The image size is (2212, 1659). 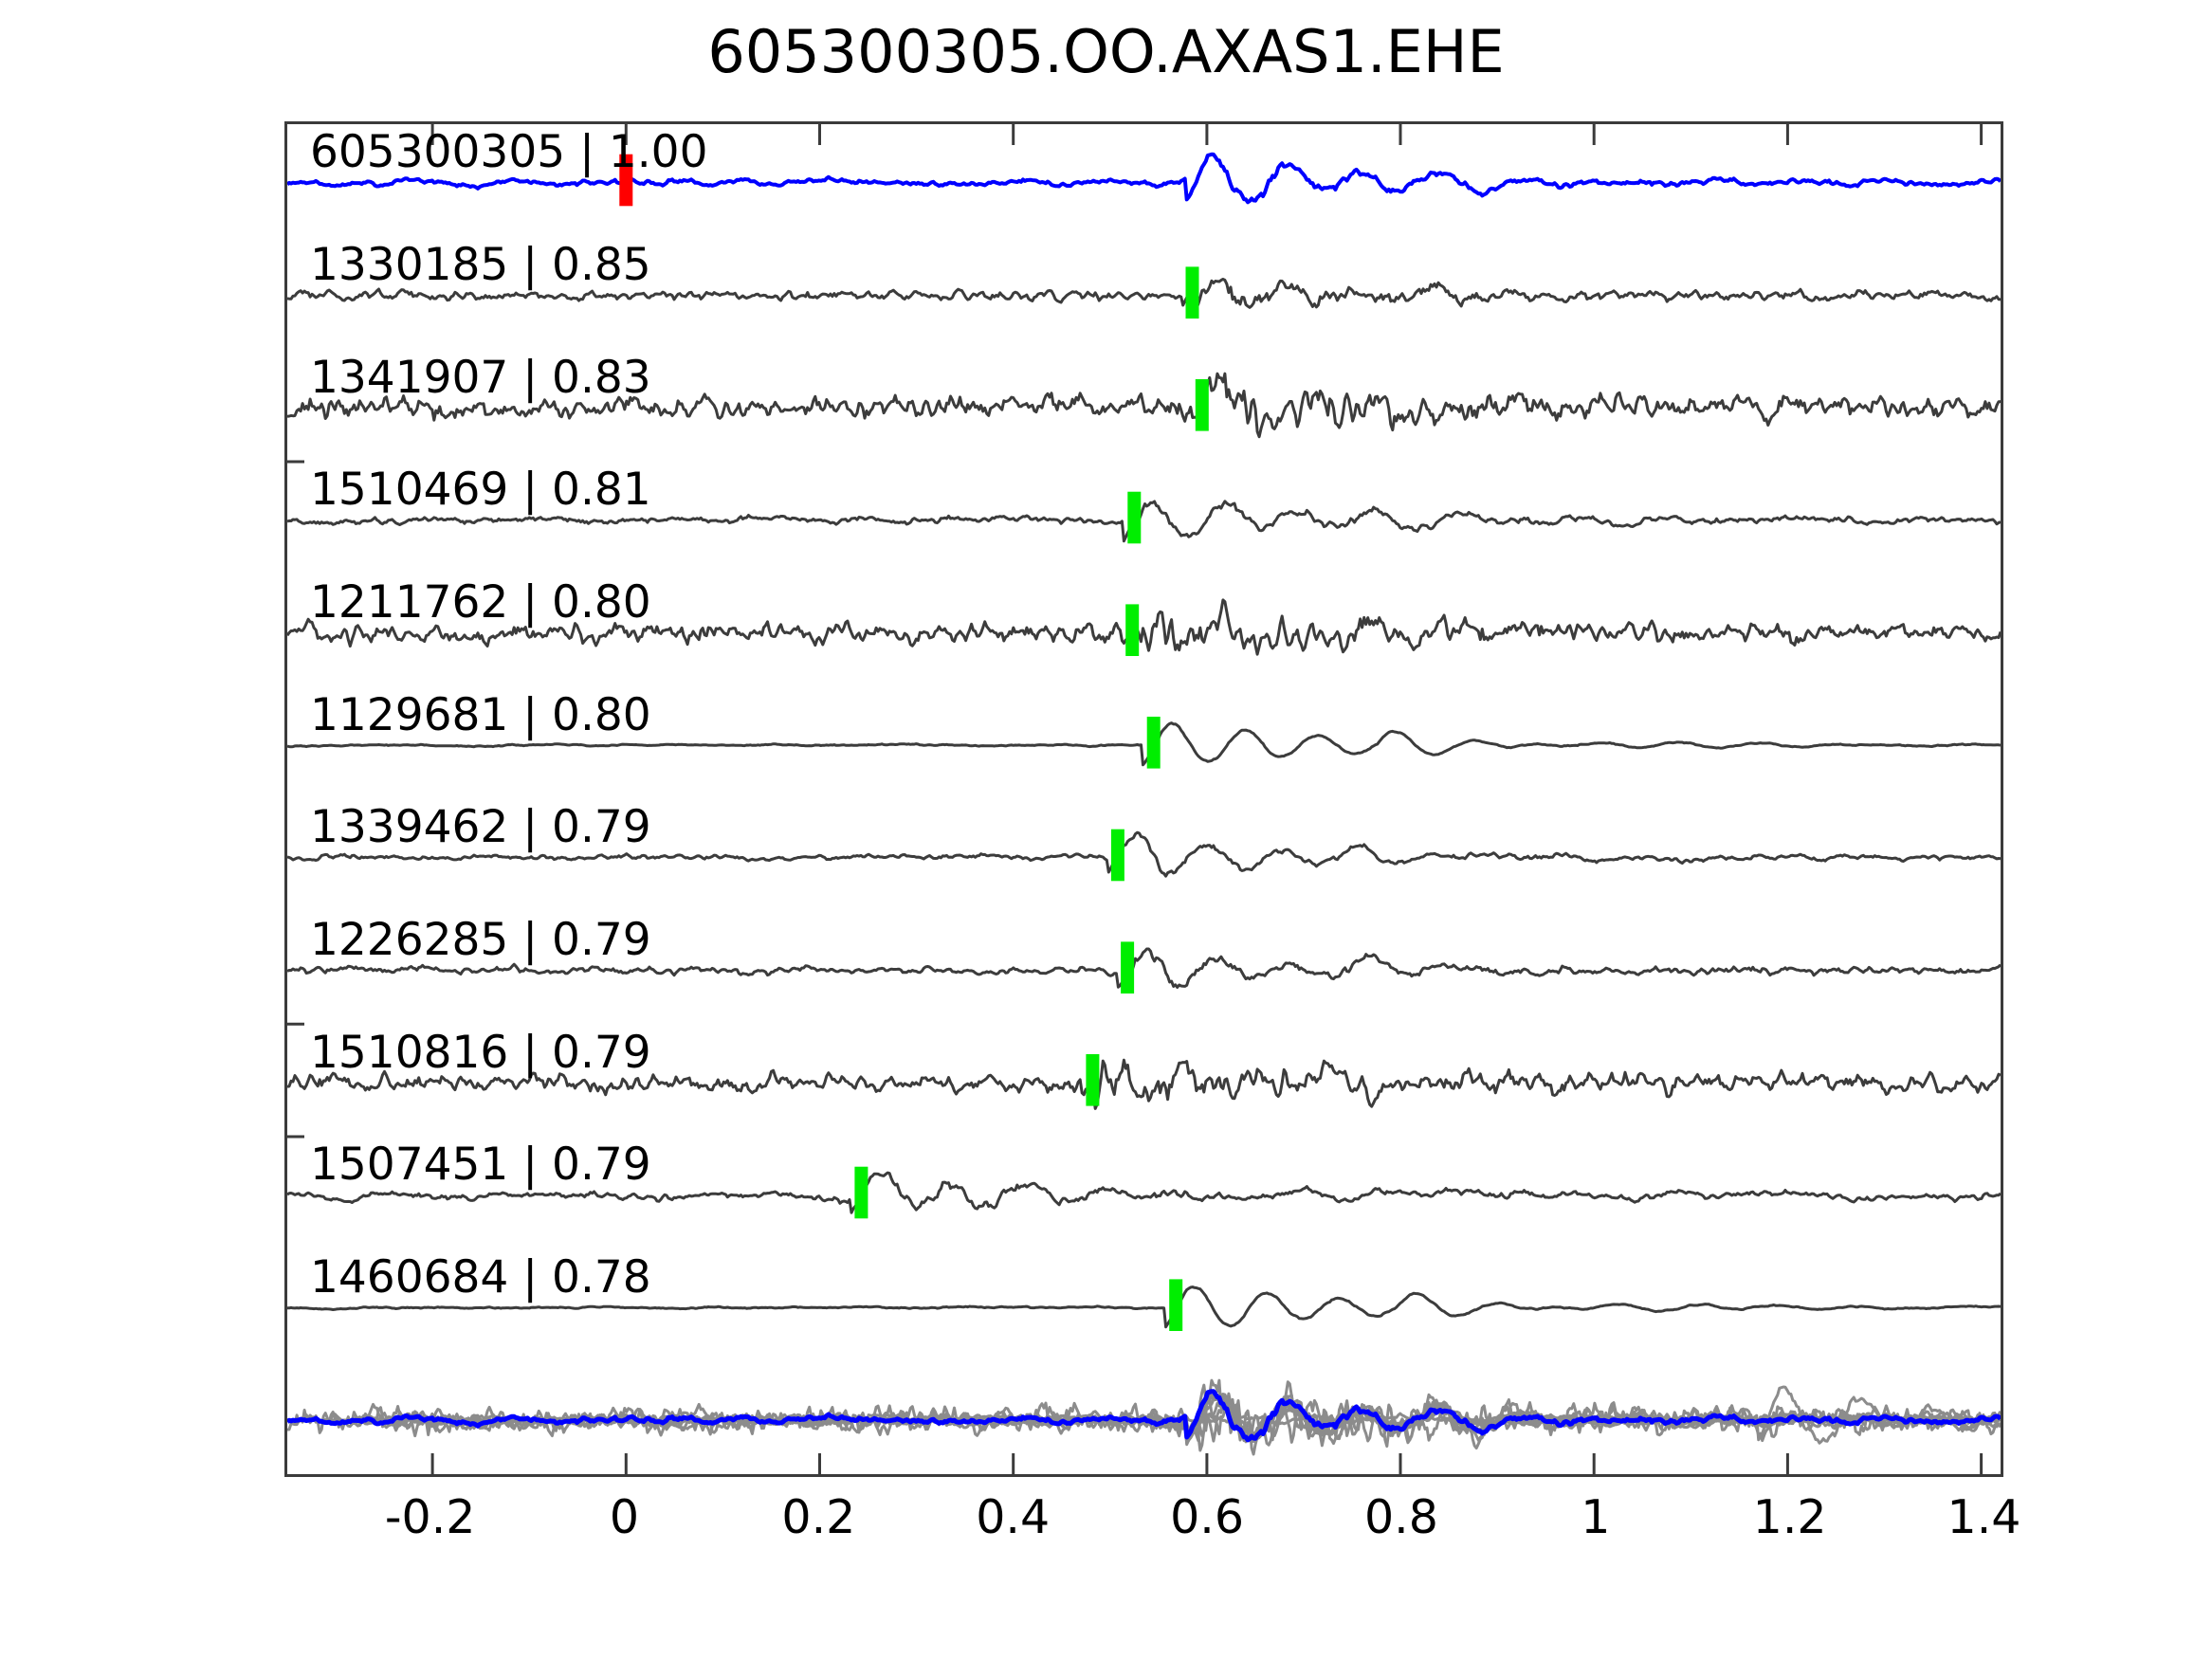 What do you see at coordinates (1789, 1517) in the screenshot?
I see `x-tick-label: 1.2` at bounding box center [1789, 1517].